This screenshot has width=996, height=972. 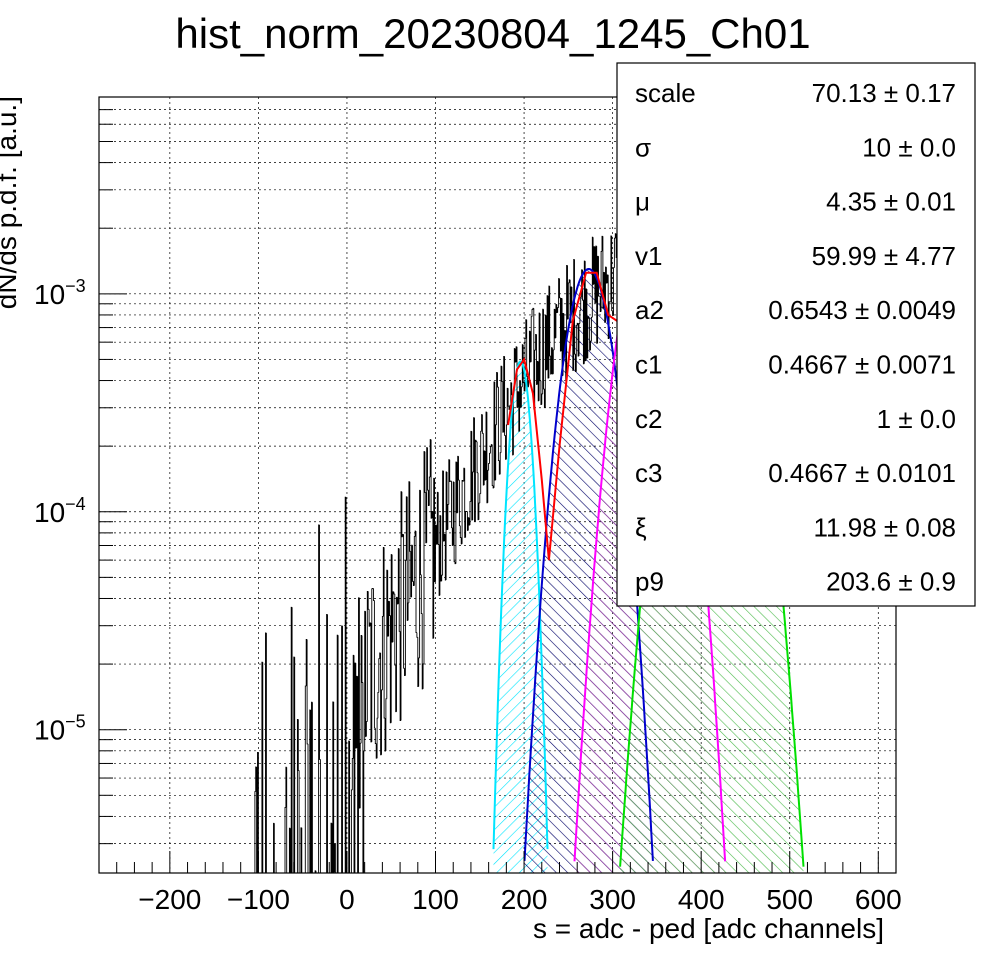 What do you see at coordinates (60, 293) in the screenshot?
I see `y-tick-label: 10⁻³` at bounding box center [60, 293].